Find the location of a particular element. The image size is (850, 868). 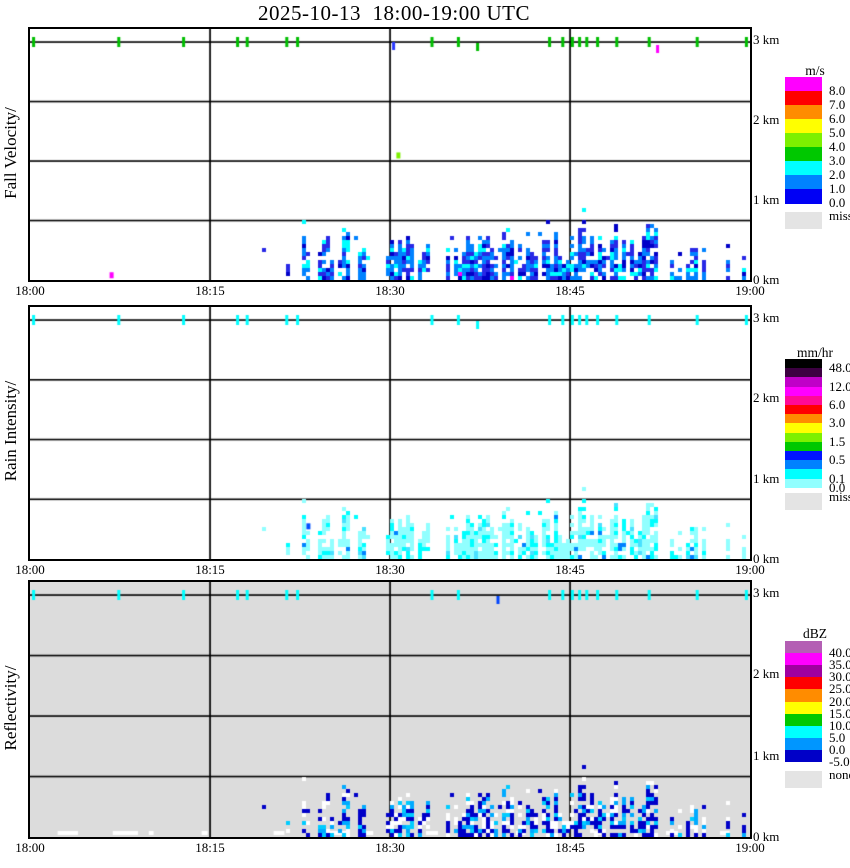

legend-tick-label: 12.0 is located at coordinates (839, 386).